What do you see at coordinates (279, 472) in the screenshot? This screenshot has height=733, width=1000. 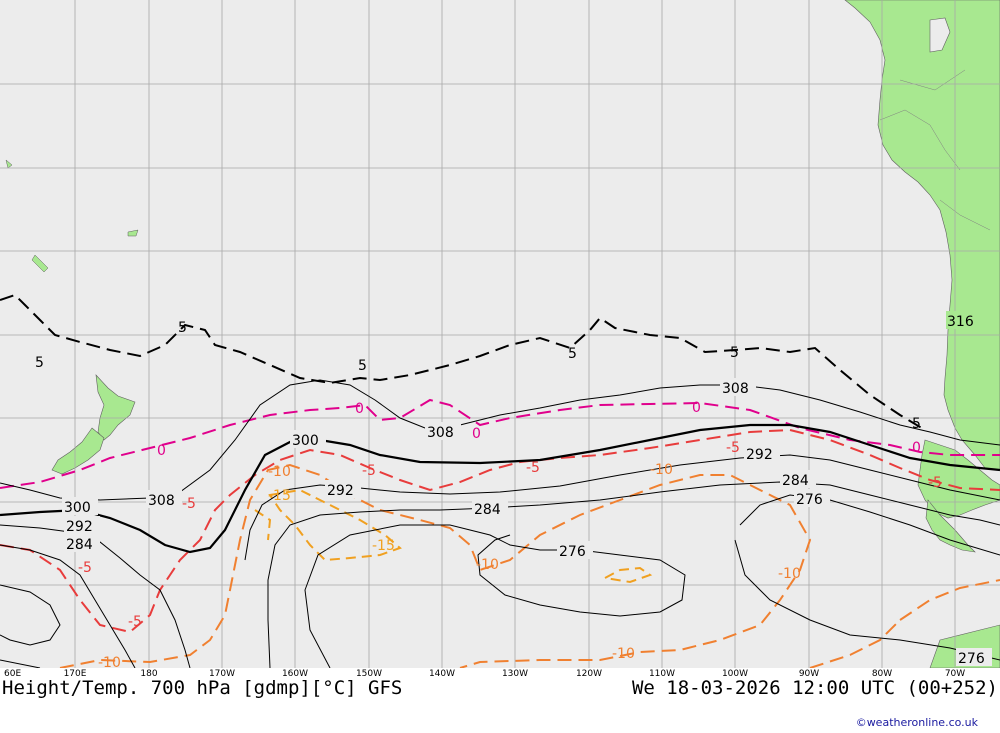 I see `label-m10-a: -10` at bounding box center [279, 472].